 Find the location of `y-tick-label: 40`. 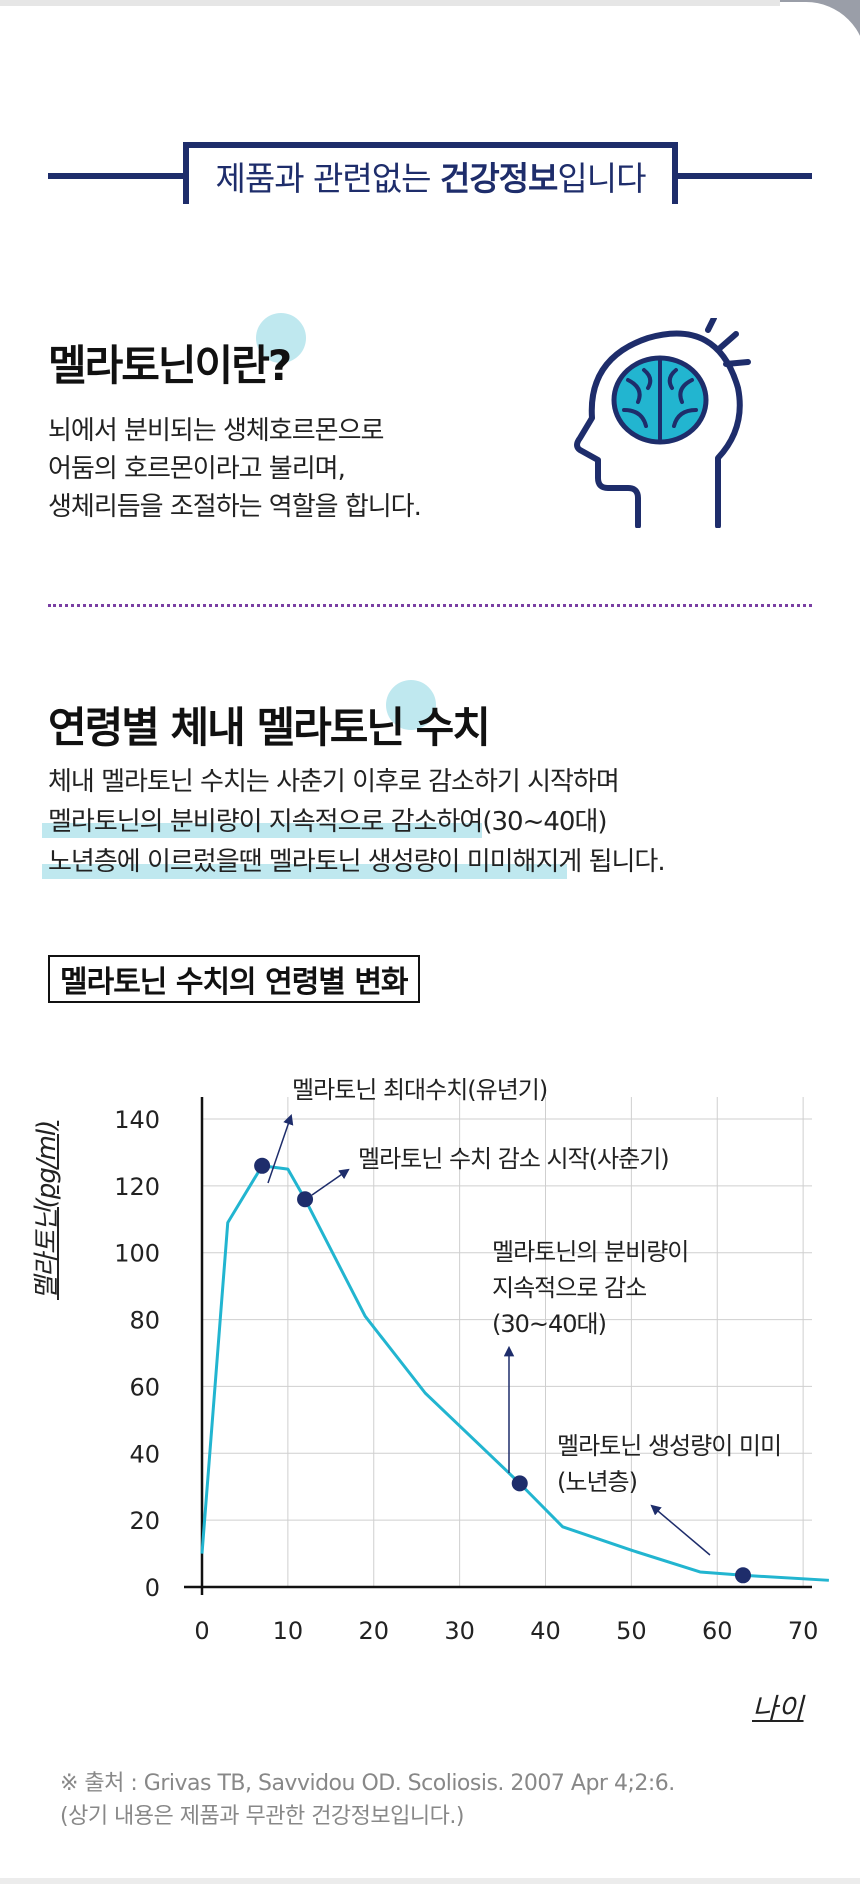

y-tick-label: 40 is located at coordinates (144, 1454).